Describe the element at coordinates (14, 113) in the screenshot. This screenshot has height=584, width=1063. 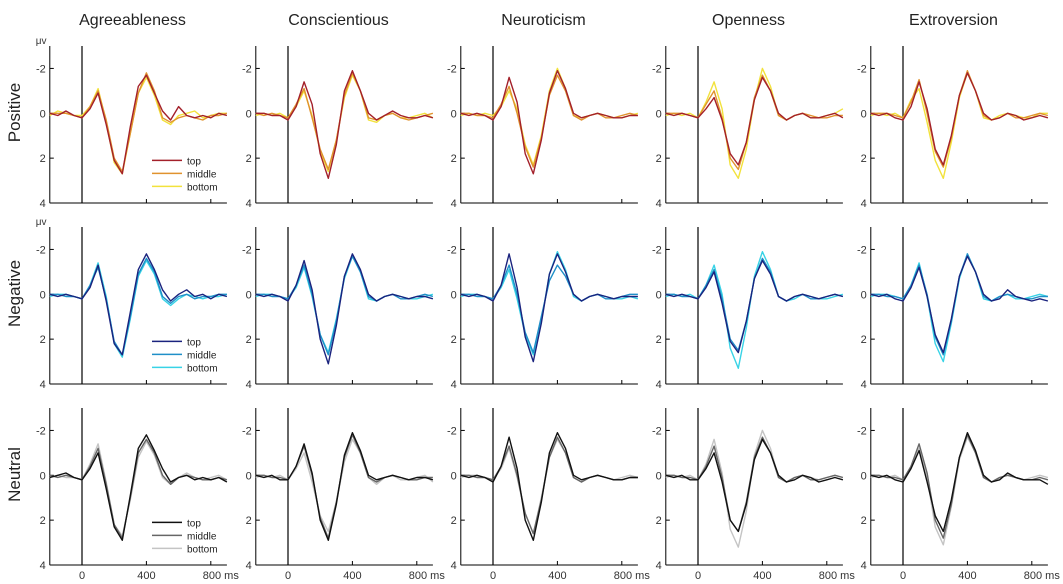
I see `row-label-positive: Positive` at that location.